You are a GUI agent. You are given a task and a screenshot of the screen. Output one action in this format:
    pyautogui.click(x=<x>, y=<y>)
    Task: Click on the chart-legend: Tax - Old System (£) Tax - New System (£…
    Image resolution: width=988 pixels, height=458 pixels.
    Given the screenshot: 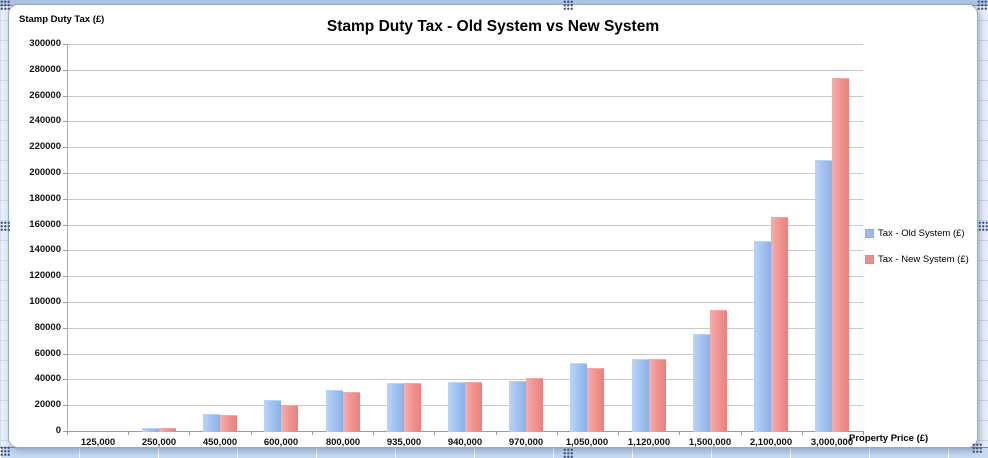 What is the action you would take?
    pyautogui.click(x=921, y=250)
    